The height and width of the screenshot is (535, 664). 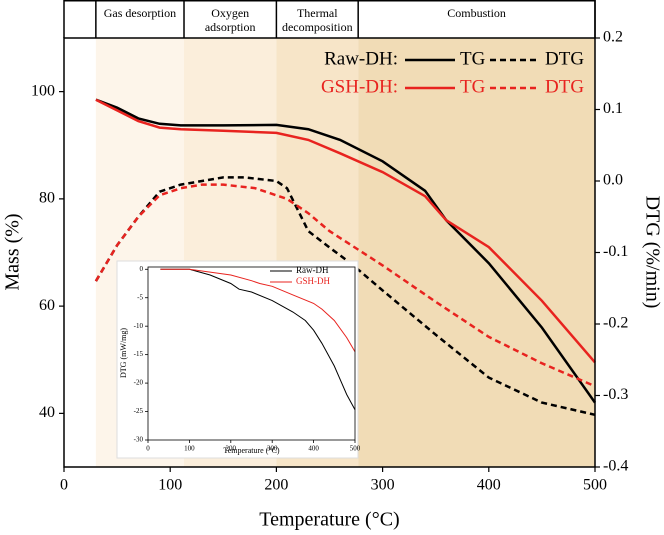 What do you see at coordinates (140, 297) in the screenshot?
I see `inset-y-tick-label: -5` at bounding box center [140, 297].